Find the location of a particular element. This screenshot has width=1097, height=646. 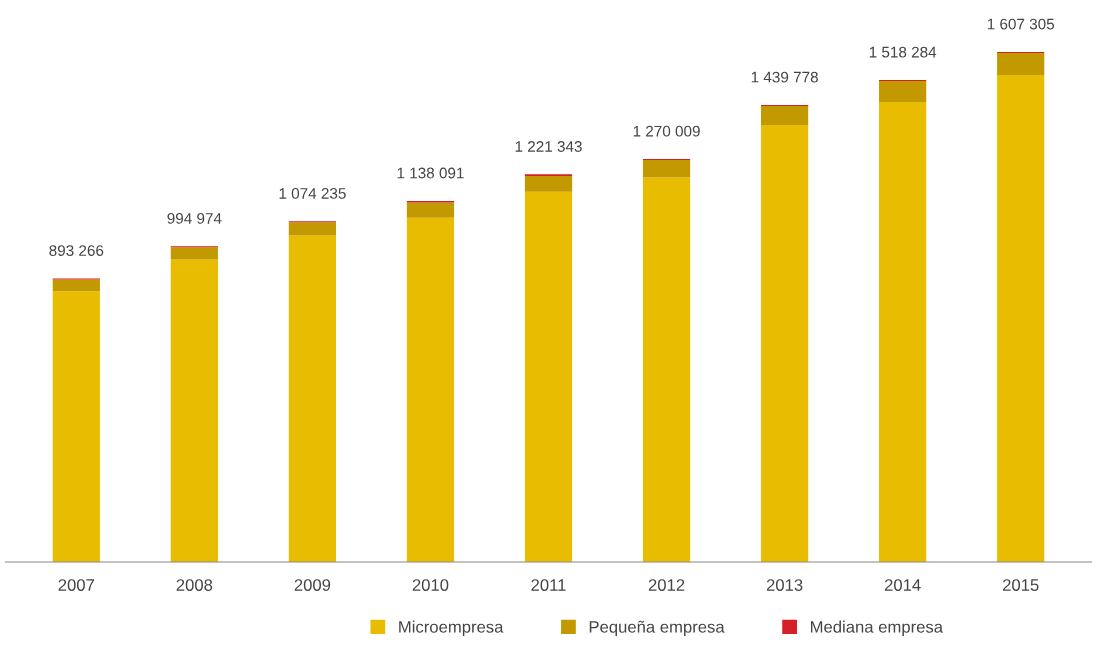

x-tick-label: 2009 is located at coordinates (312, 585).